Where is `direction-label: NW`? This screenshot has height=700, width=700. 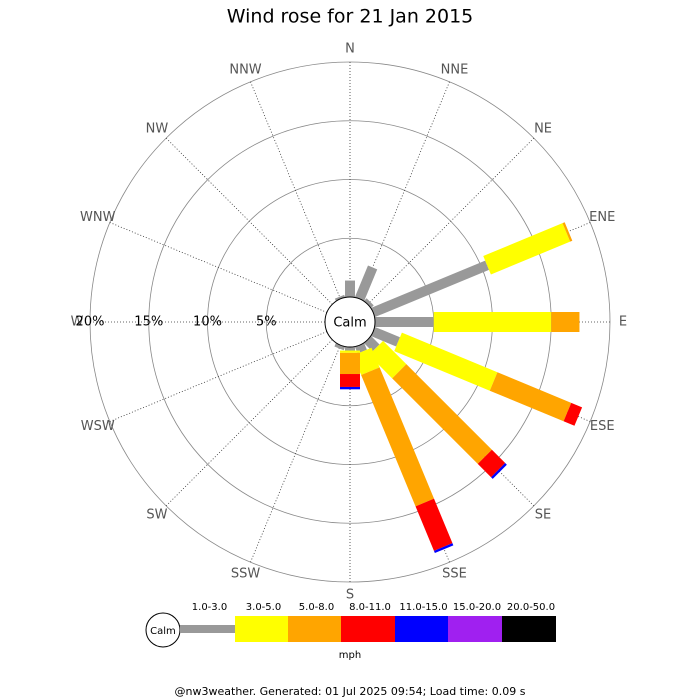
direction-label: NW is located at coordinates (157, 128).